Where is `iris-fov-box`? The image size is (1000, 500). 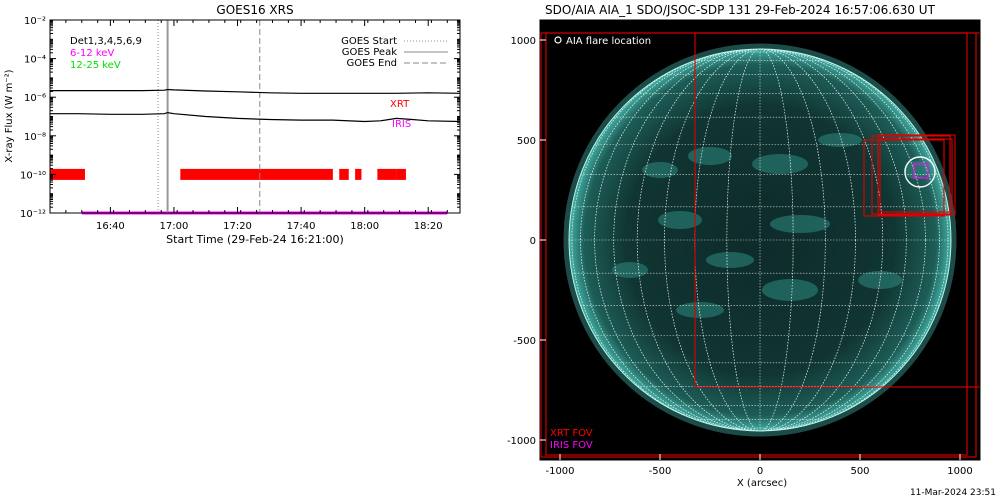 iris-fov-box is located at coordinates (921, 171).